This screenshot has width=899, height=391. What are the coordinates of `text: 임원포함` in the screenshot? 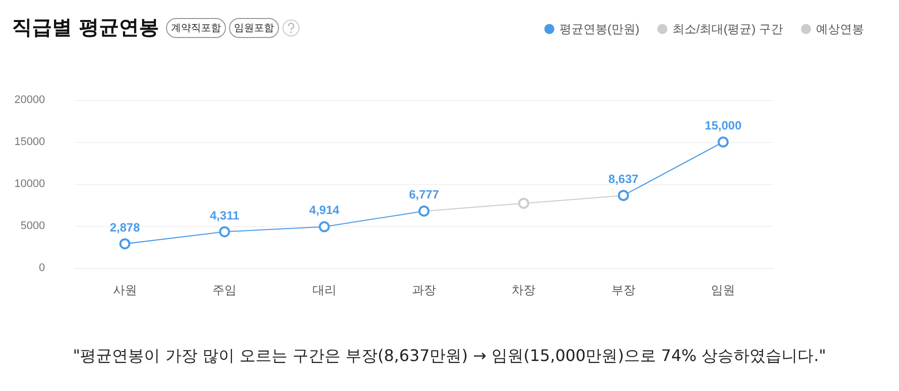 It's located at (253, 28).